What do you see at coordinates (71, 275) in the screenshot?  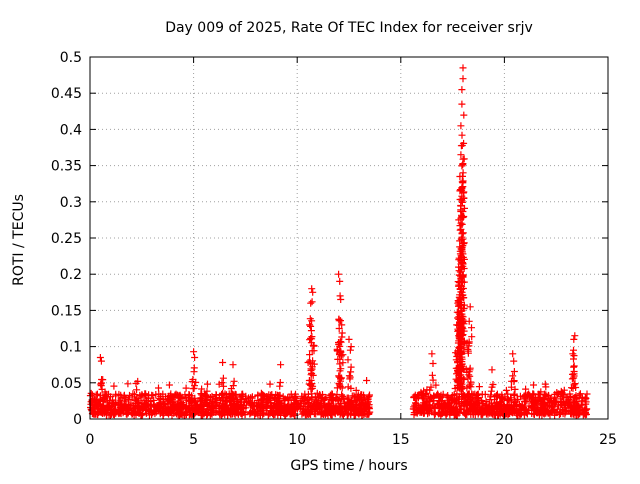 I see `y-tick-label: 0.2` at bounding box center [71, 275].